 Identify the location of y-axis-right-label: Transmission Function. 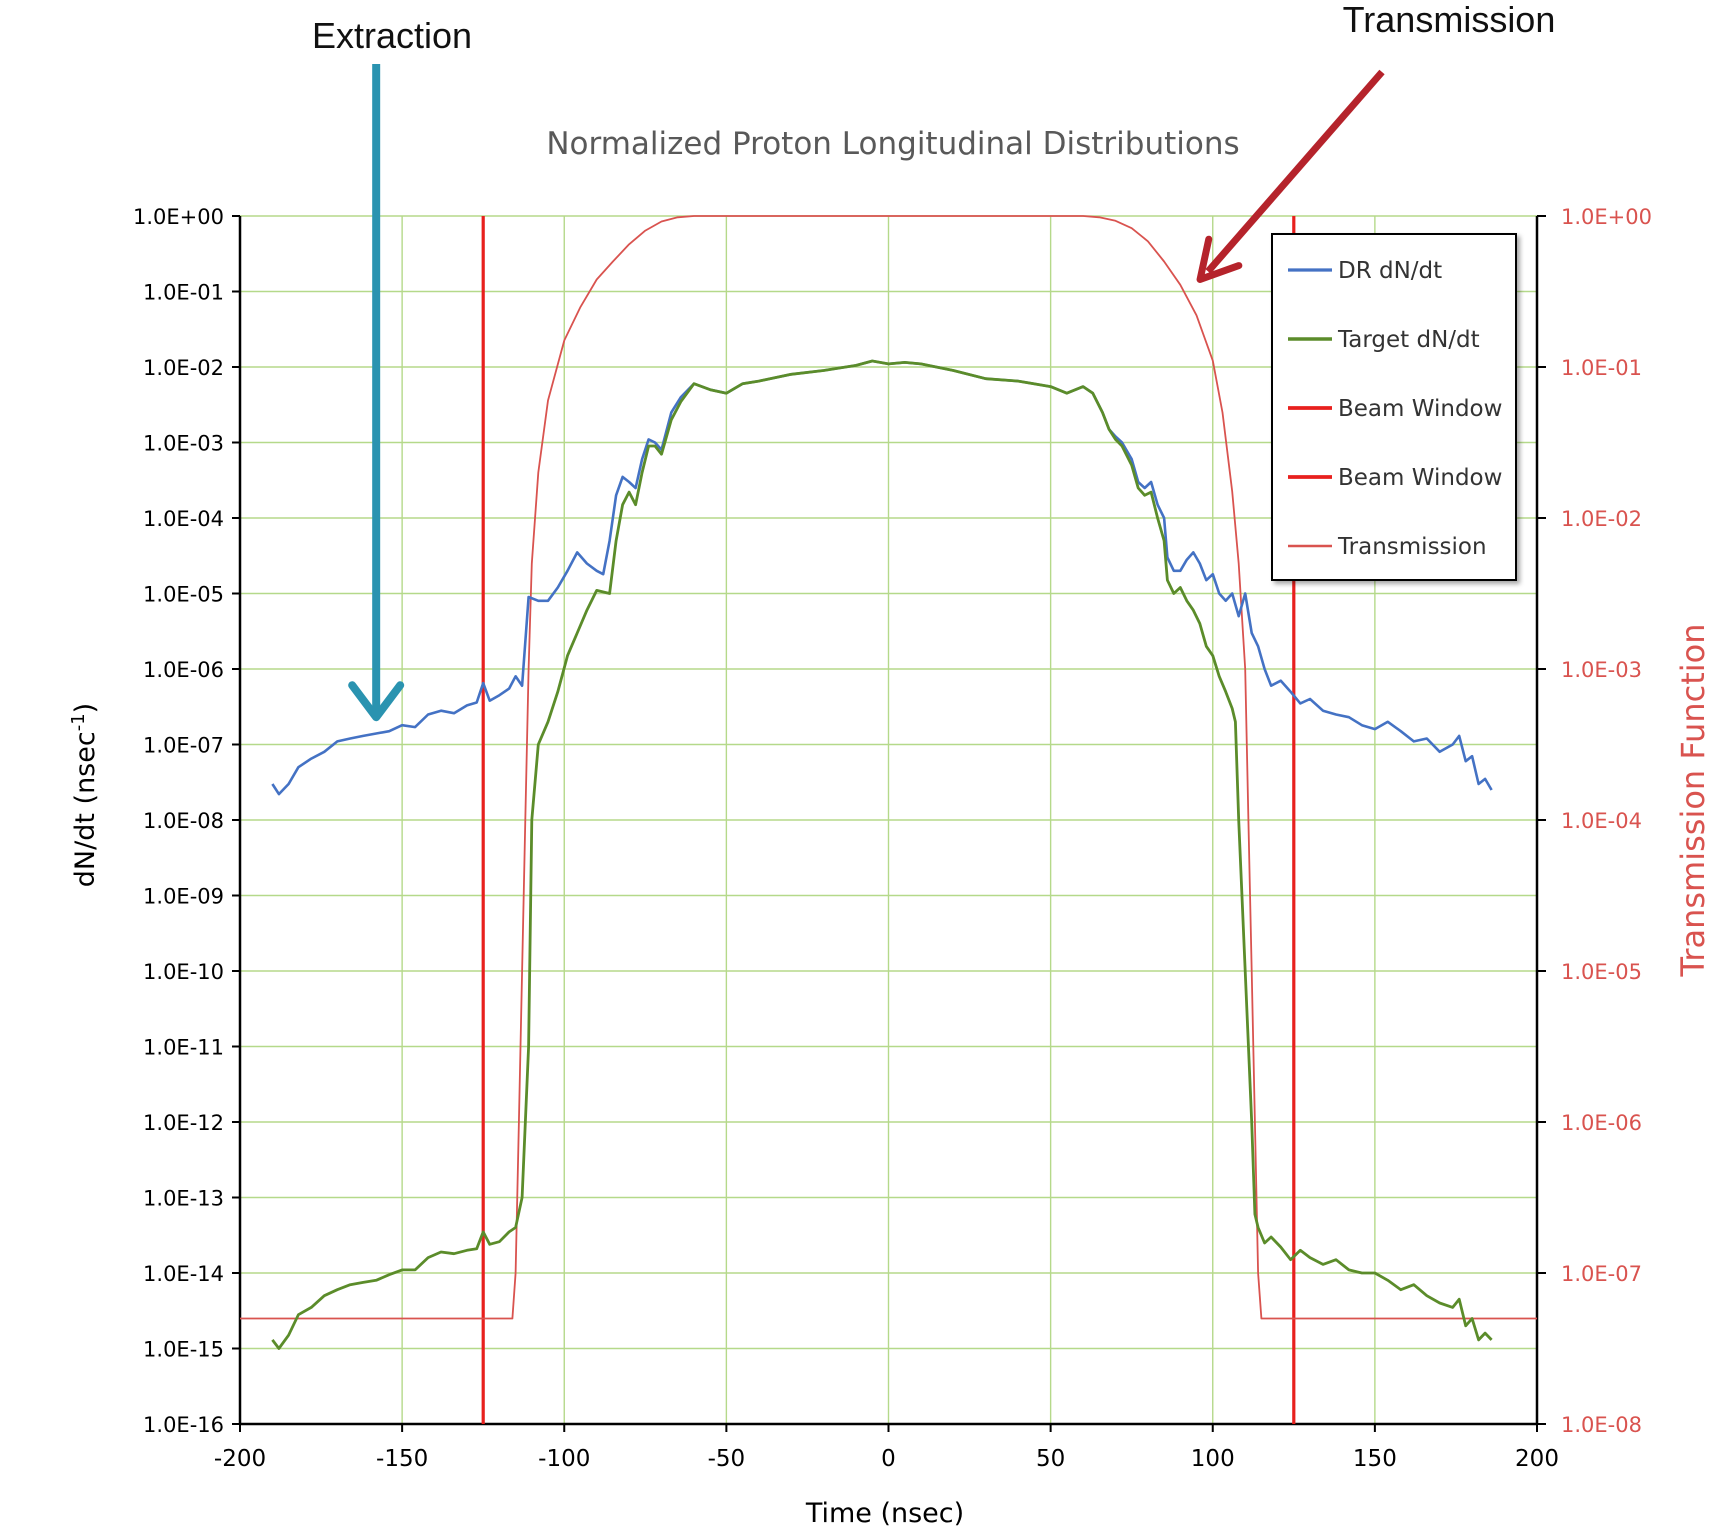
(1693, 801).